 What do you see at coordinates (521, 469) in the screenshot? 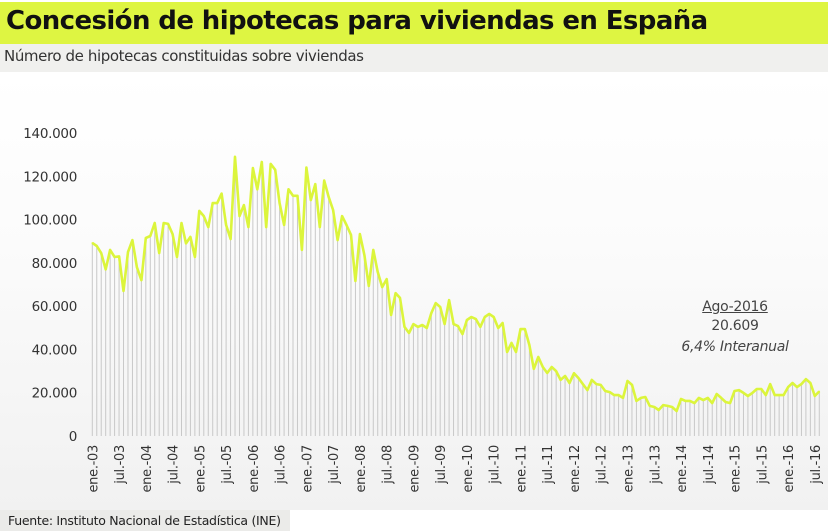
I see `x-tick-label: ene.-11` at bounding box center [521, 469].